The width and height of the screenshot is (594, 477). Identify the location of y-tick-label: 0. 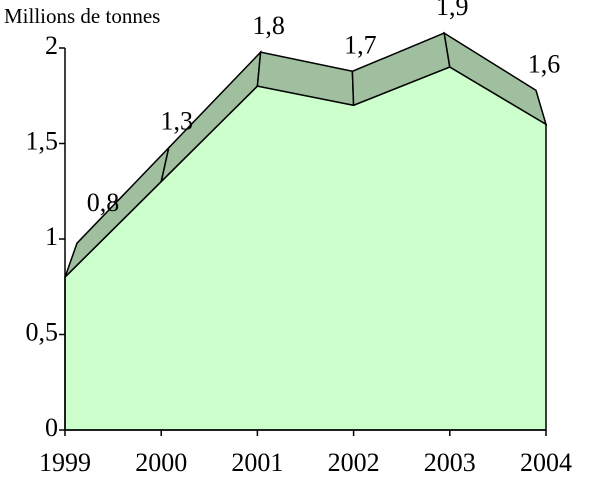
(51, 427).